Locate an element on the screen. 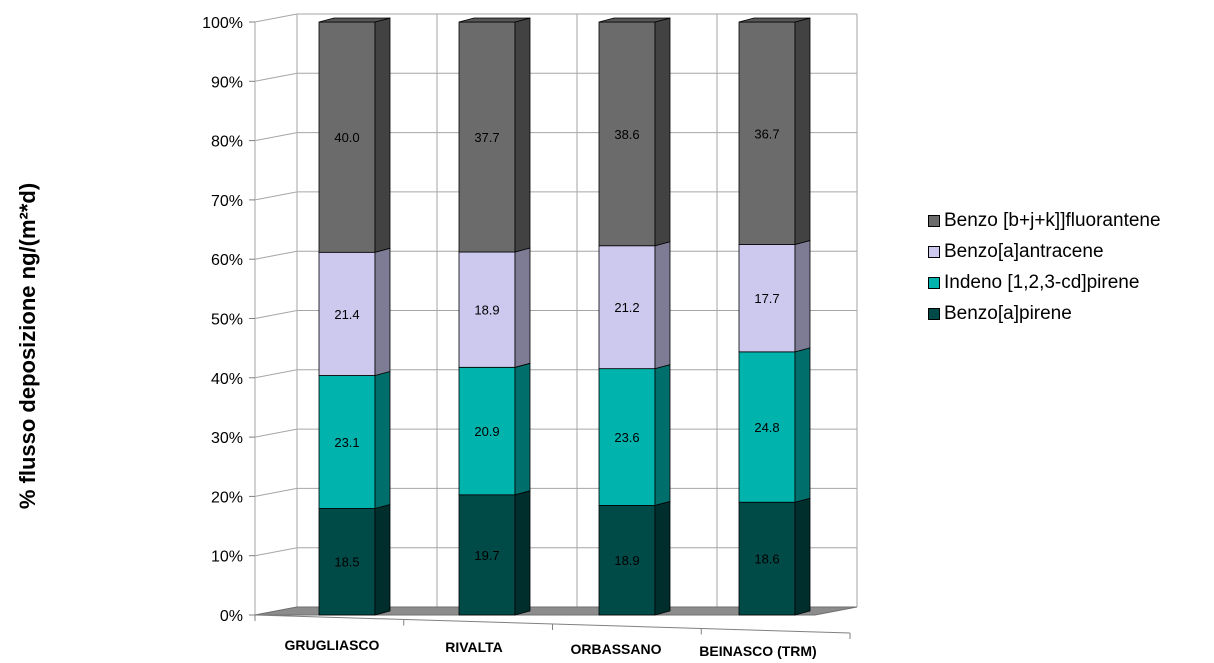 This screenshot has width=1214, height=663. data-label: 40.0 is located at coordinates (346, 137).